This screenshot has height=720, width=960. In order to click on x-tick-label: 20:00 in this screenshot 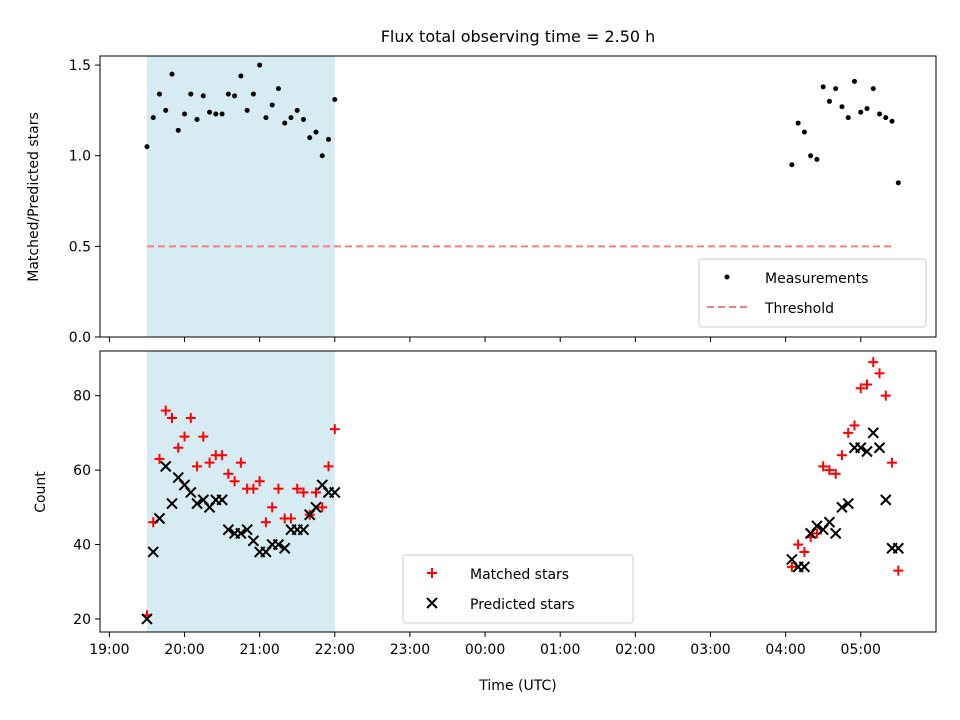, I will do `click(184, 650)`.